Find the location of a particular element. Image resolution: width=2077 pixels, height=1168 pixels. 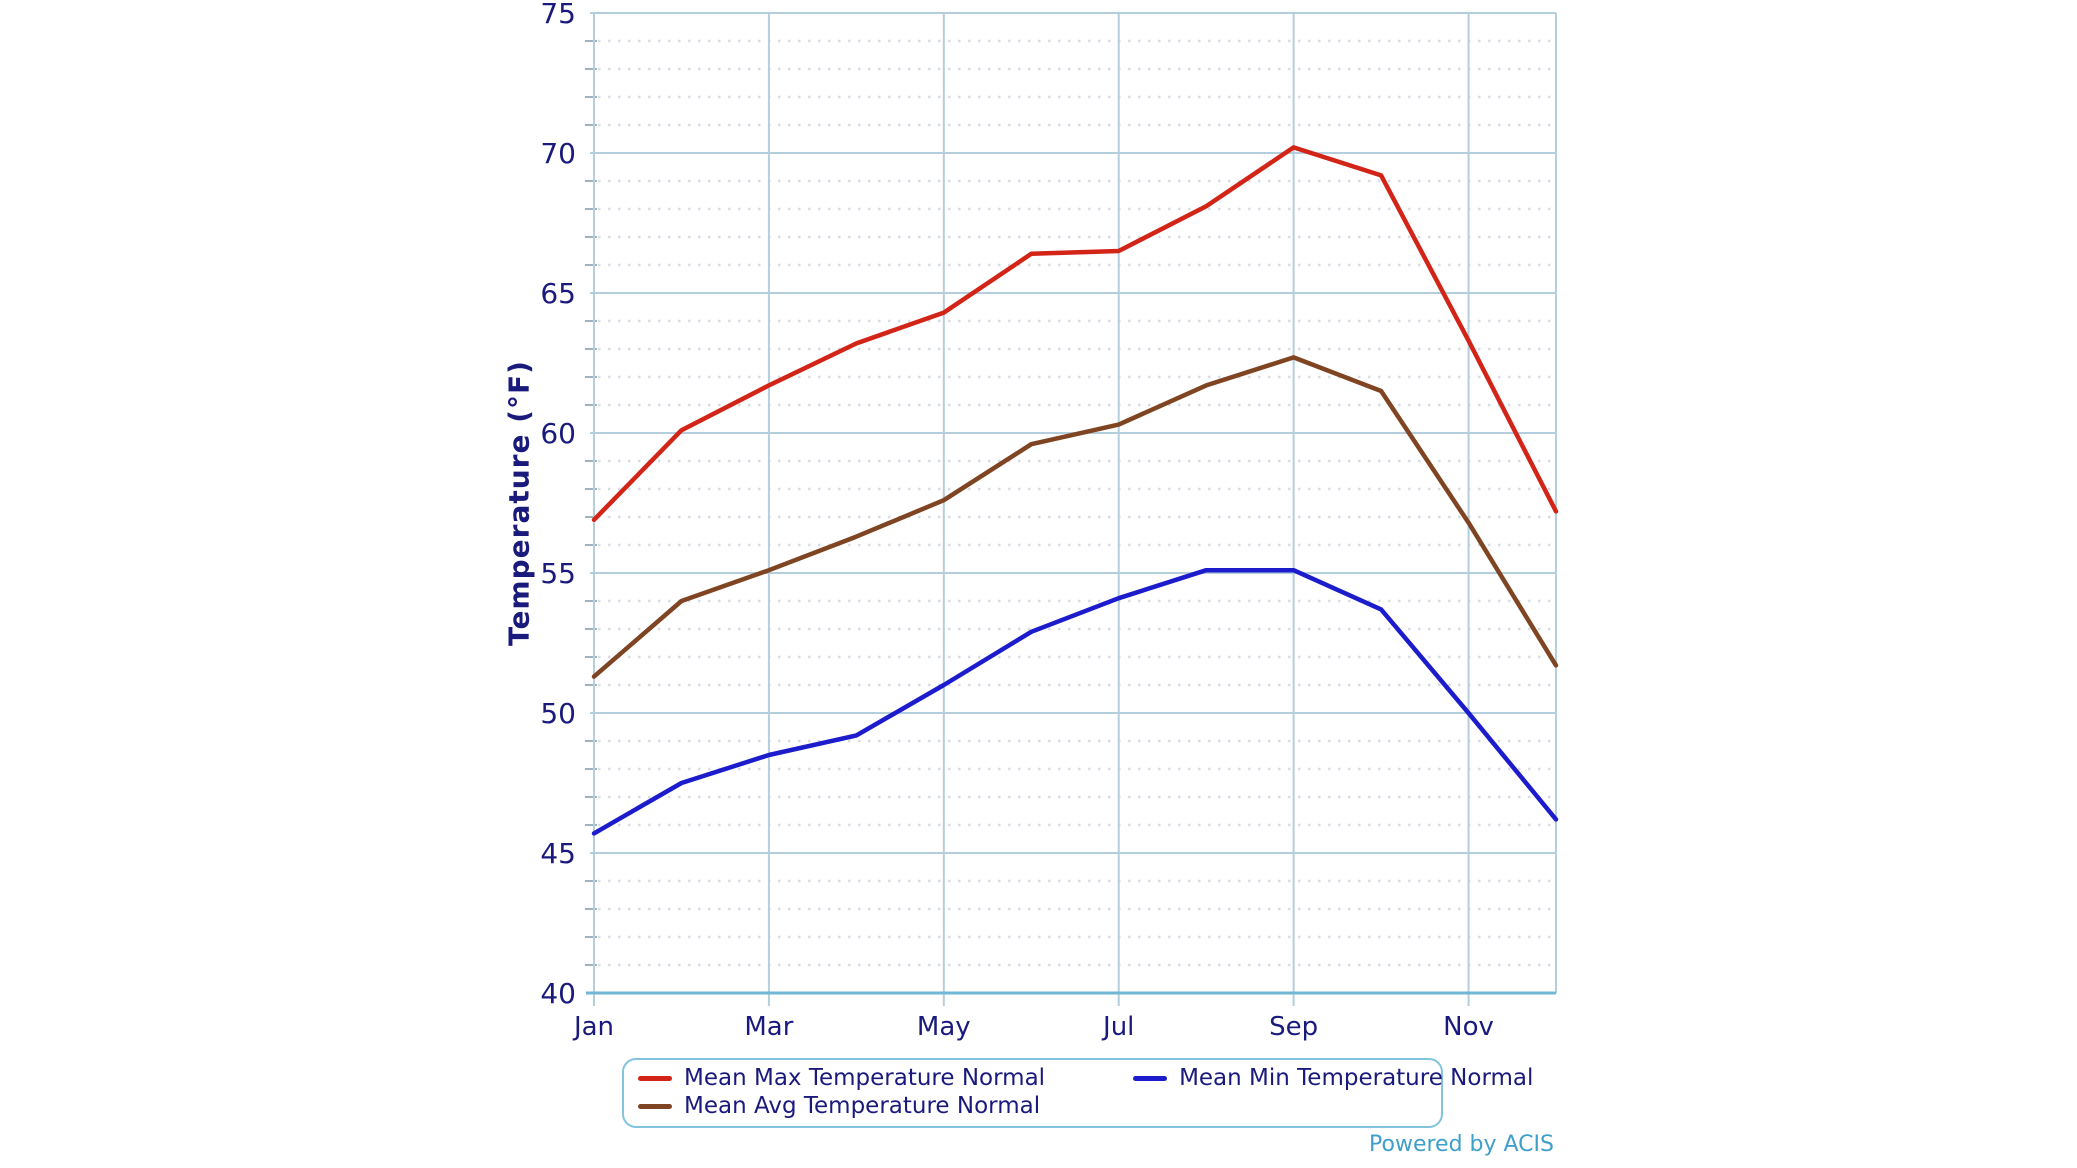

x-tick-label: May is located at coordinates (944, 1027).